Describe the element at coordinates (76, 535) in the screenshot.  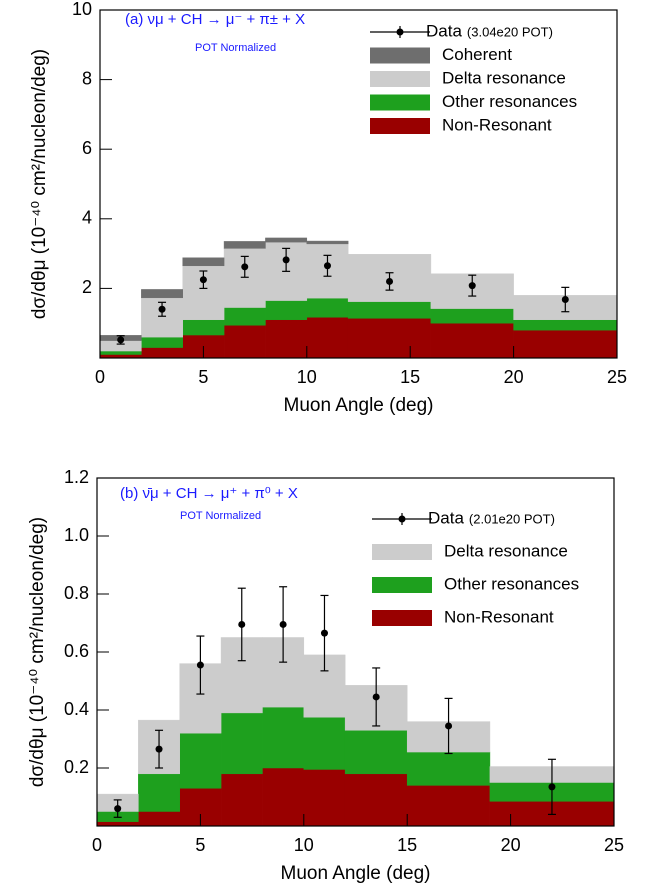
I see `y-tick-label: 1.0` at that location.